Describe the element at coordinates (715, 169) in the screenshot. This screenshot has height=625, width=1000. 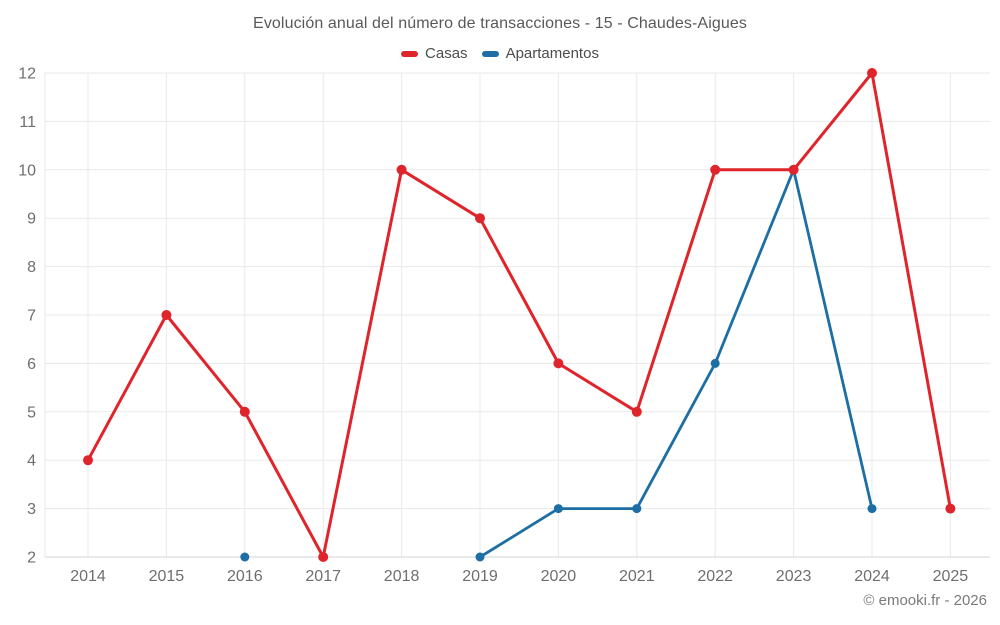
I see `data-point-casas-2022` at that location.